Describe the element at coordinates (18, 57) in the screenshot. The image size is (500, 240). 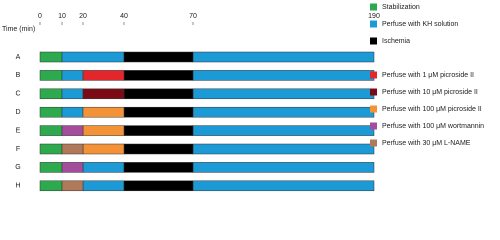
I see `row-label: A` at that location.